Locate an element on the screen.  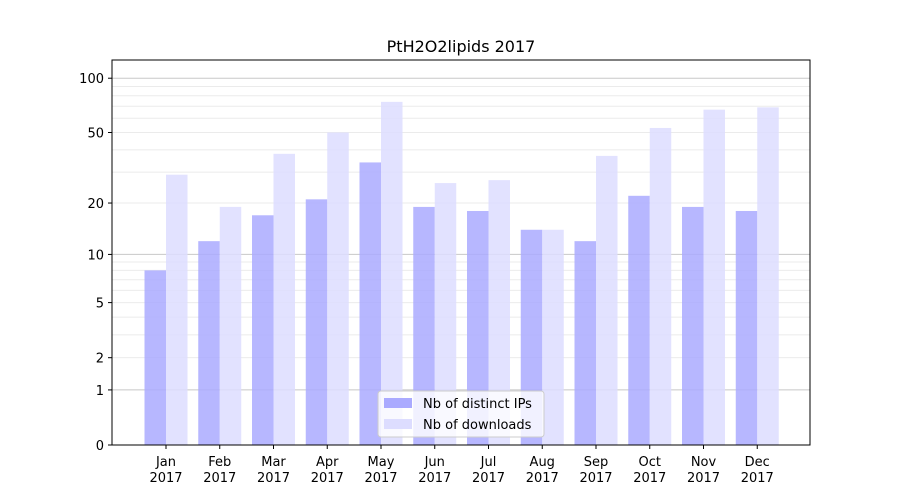
x-tick-label: Oct is located at coordinates (650, 462).